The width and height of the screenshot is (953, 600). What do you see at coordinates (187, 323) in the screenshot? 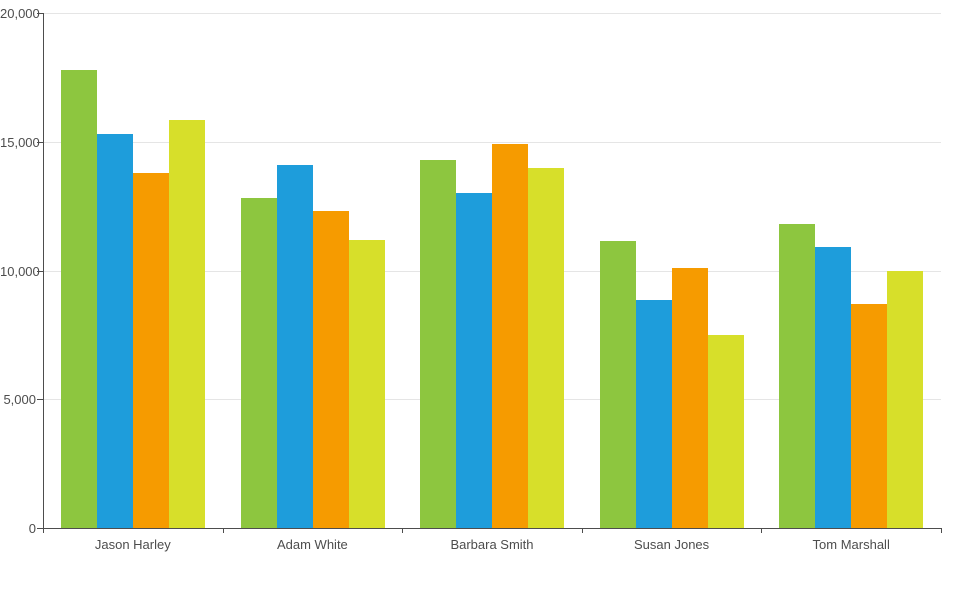
I see `bar-series-4-jason-harley` at bounding box center [187, 323].